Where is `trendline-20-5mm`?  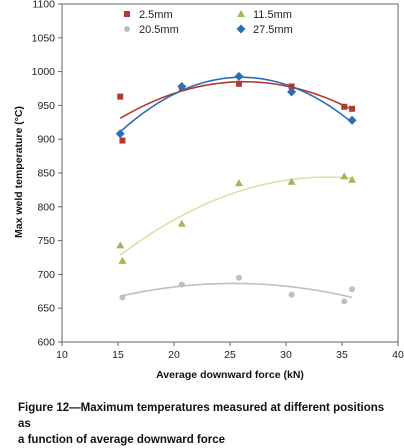 trendline-20-5mm is located at coordinates (237, 290).